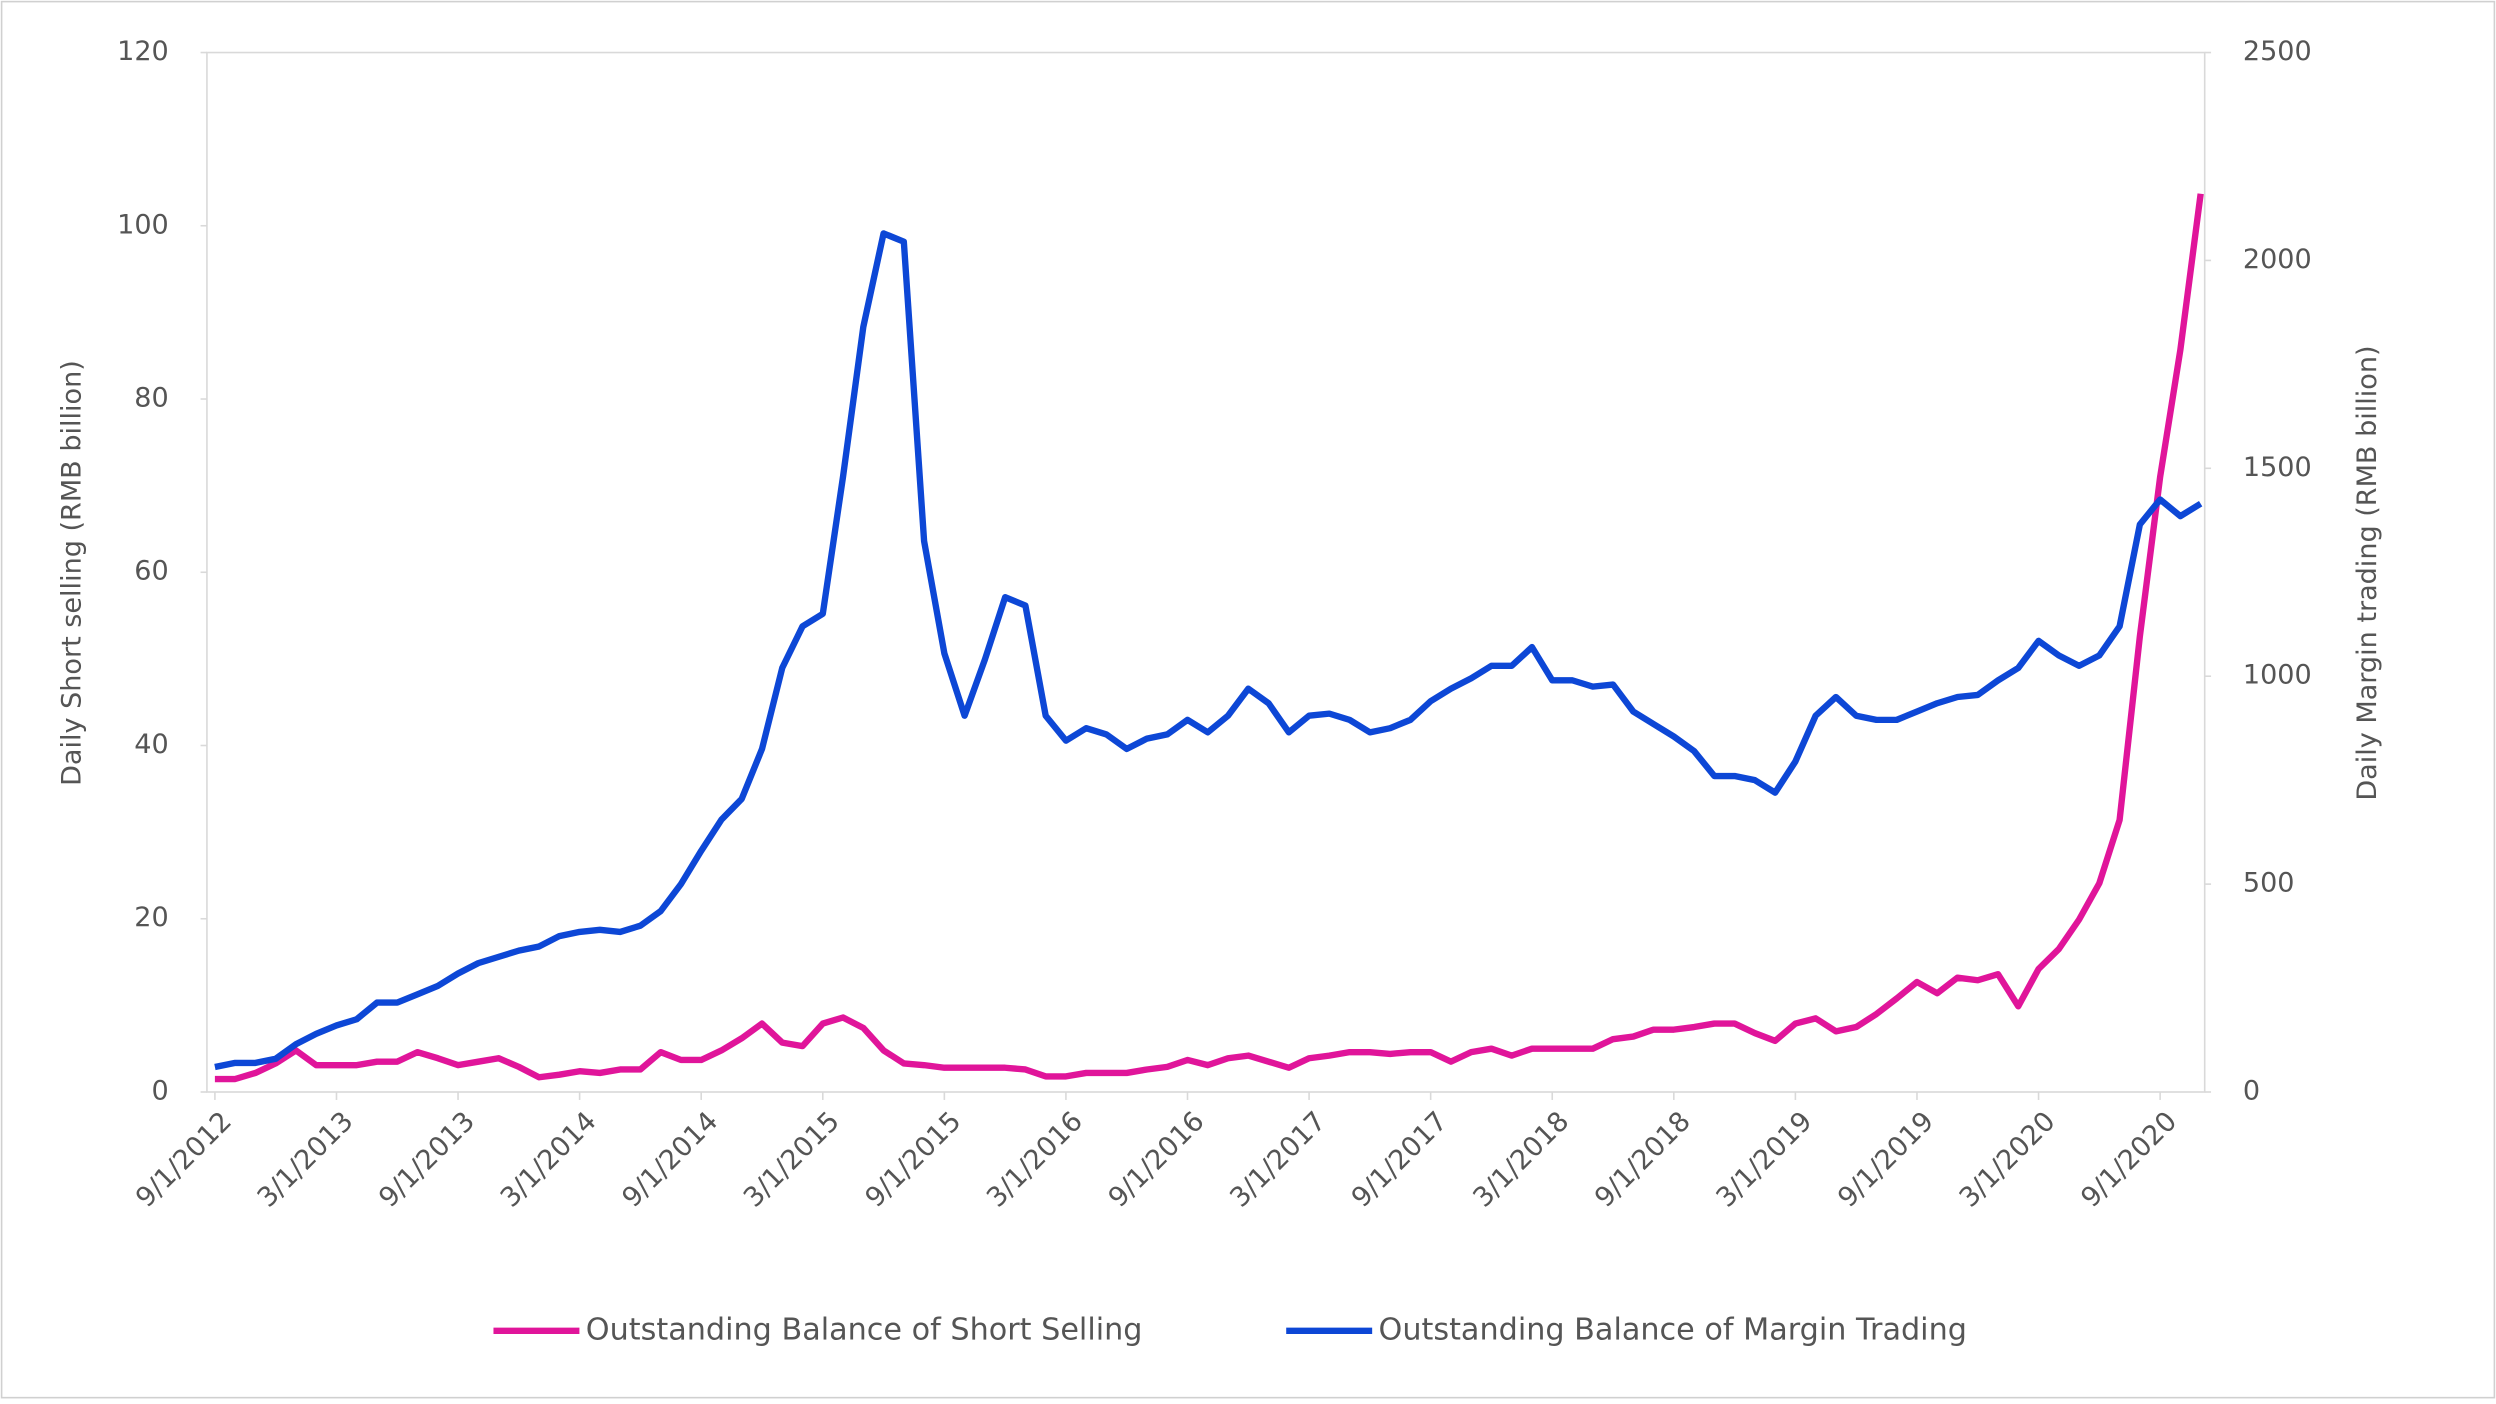 The width and height of the screenshot is (2496, 1404). Describe the element at coordinates (2277, 259) in the screenshot. I see `y2-tick-label: 2000` at that location.